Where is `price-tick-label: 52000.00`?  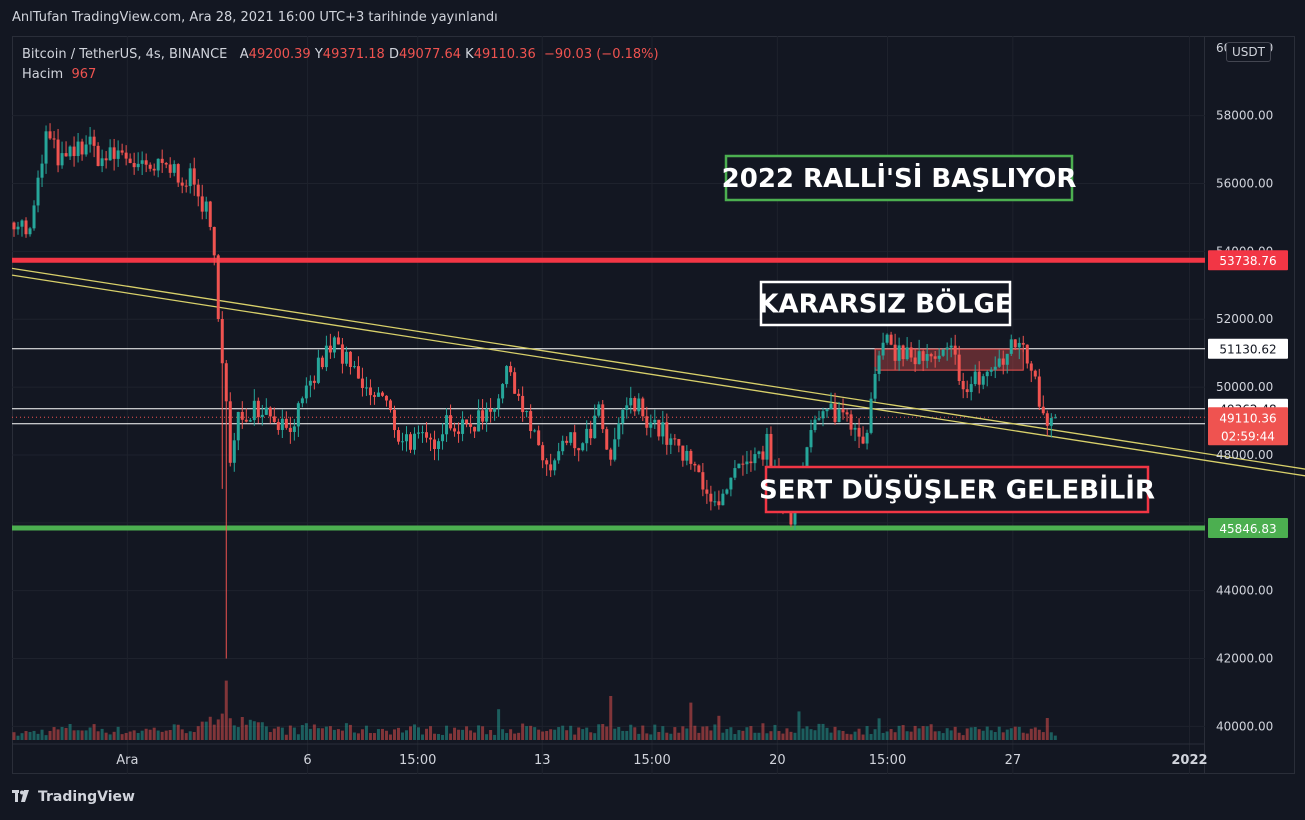 price-tick-label: 52000.00 is located at coordinates (1244, 319).